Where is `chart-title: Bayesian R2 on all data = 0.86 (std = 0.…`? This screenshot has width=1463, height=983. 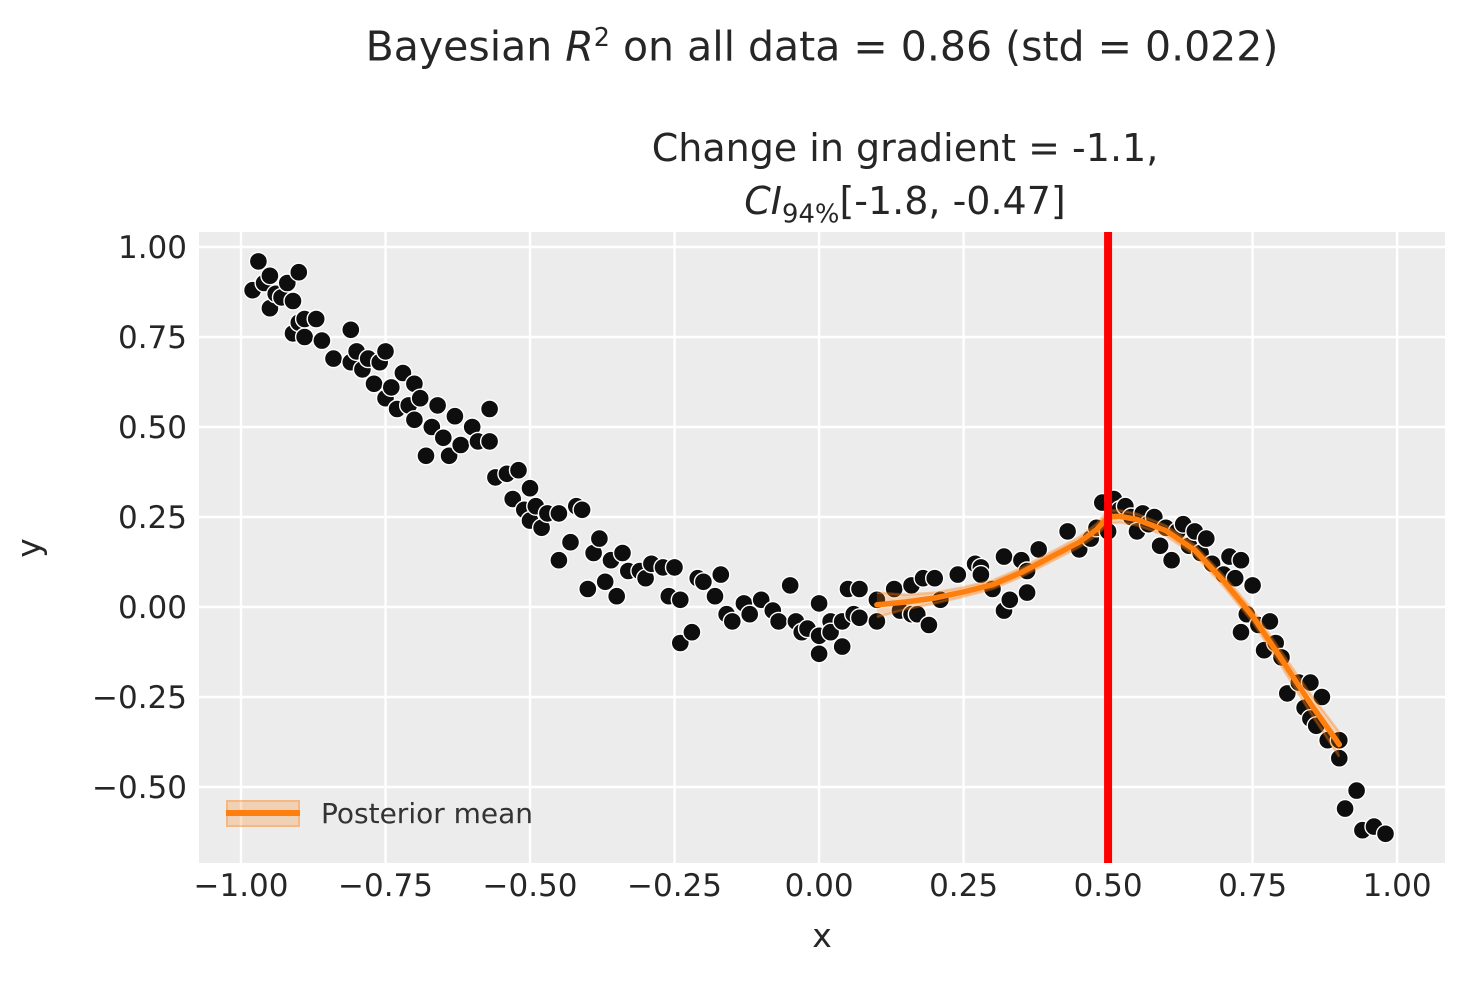 chart-title: Bayesian R2 on all data = 0.86 (std = 0.… is located at coordinates (822, 46).